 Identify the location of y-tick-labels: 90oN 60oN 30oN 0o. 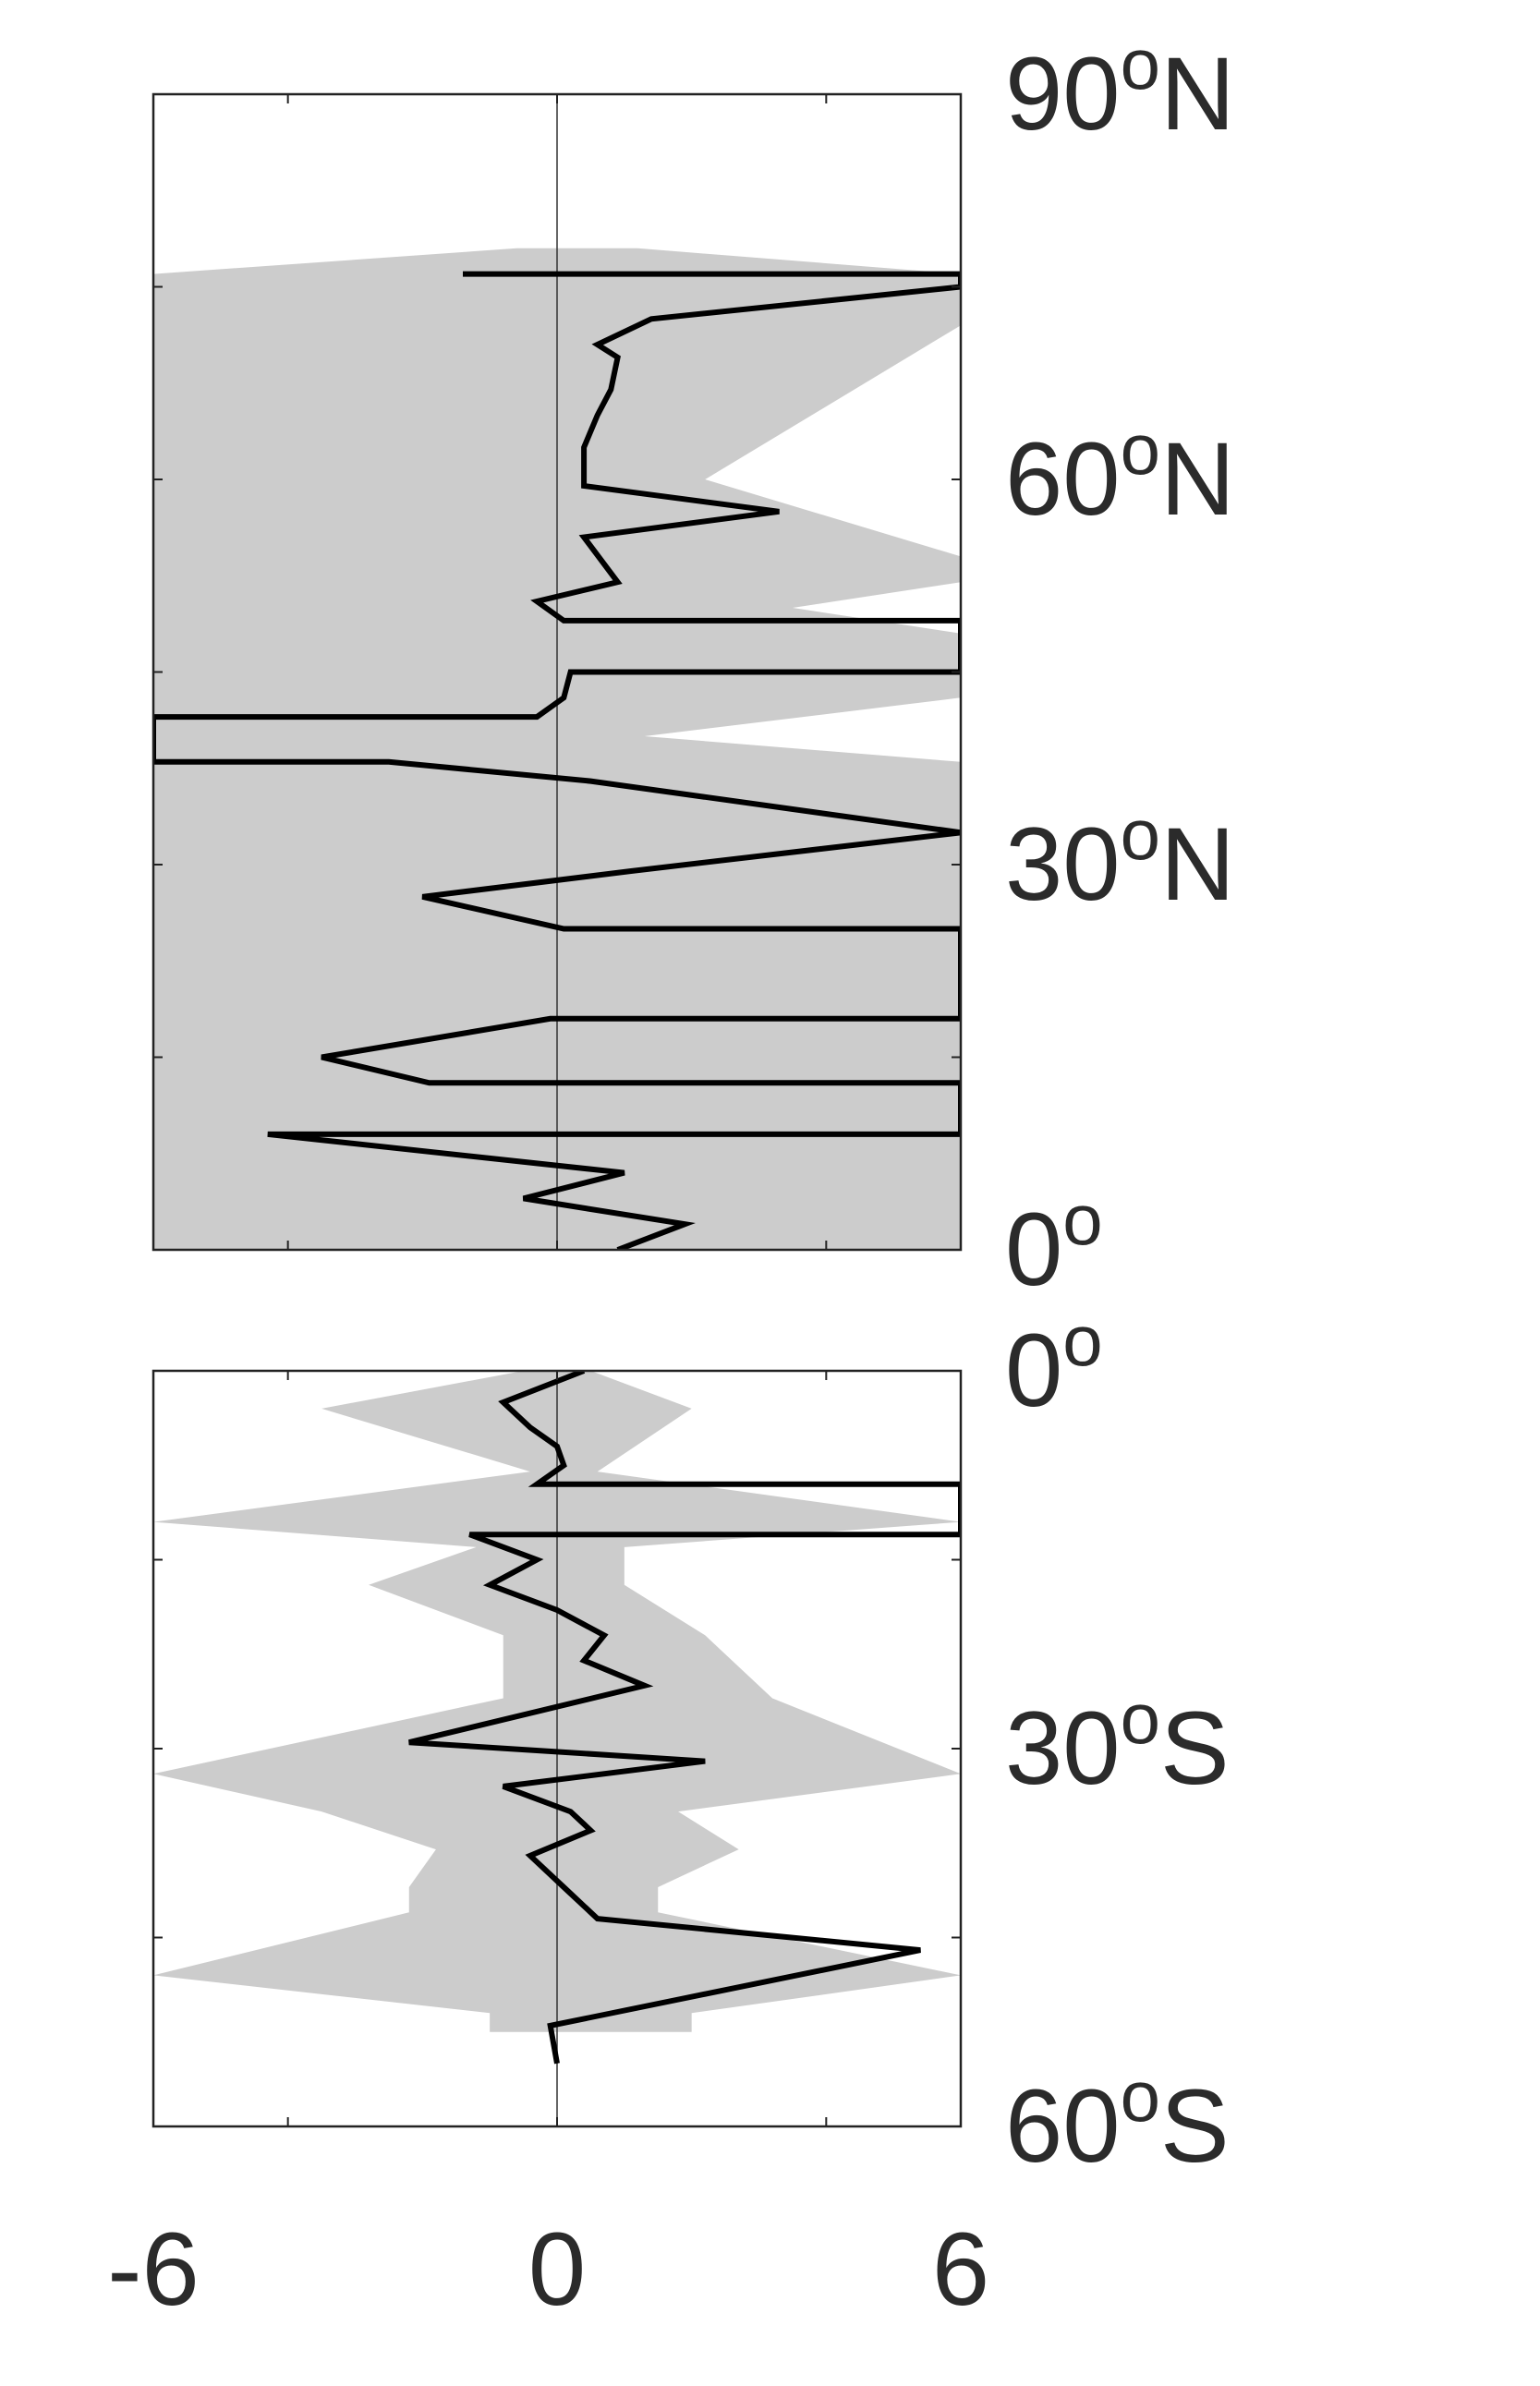
(1120, 665).